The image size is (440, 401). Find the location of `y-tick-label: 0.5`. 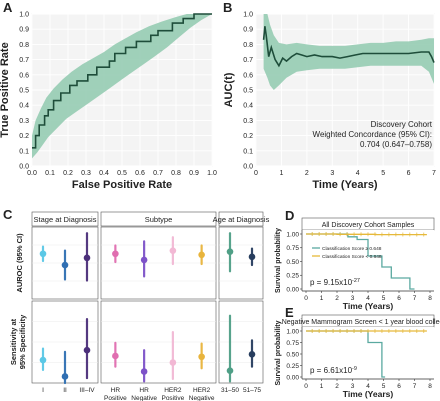

y-tick-label: 0.5 is located at coordinates (24, 91).